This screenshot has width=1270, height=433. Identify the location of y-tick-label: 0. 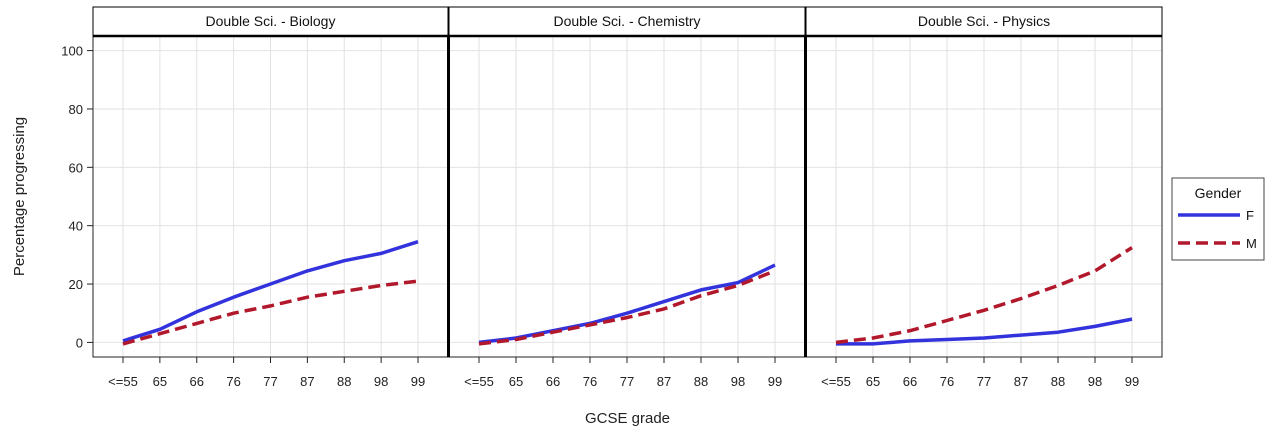
(79, 342).